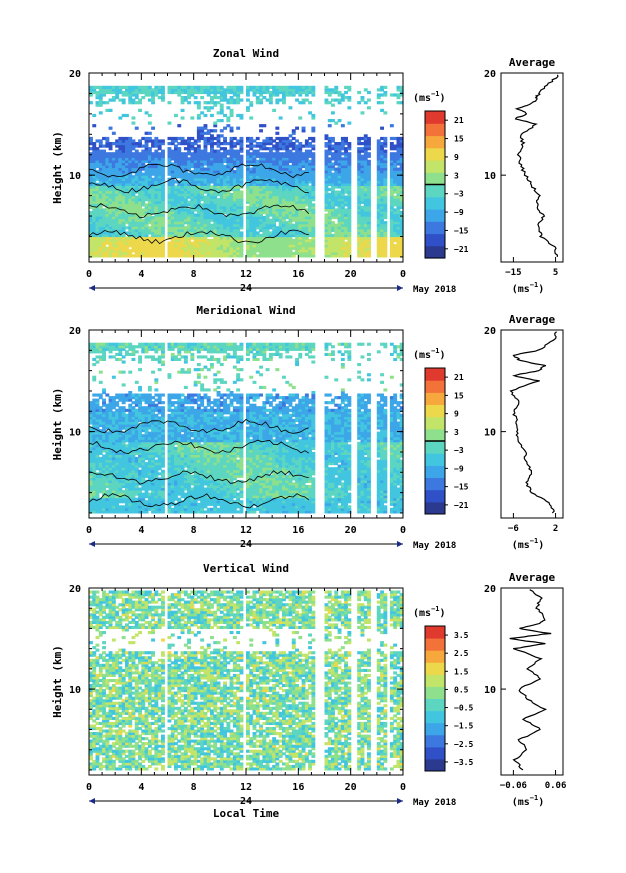 Image resolution: width=626 pixels, height=873 pixels. I want to click on colorbar-tick-label: 9, so click(456, 157).